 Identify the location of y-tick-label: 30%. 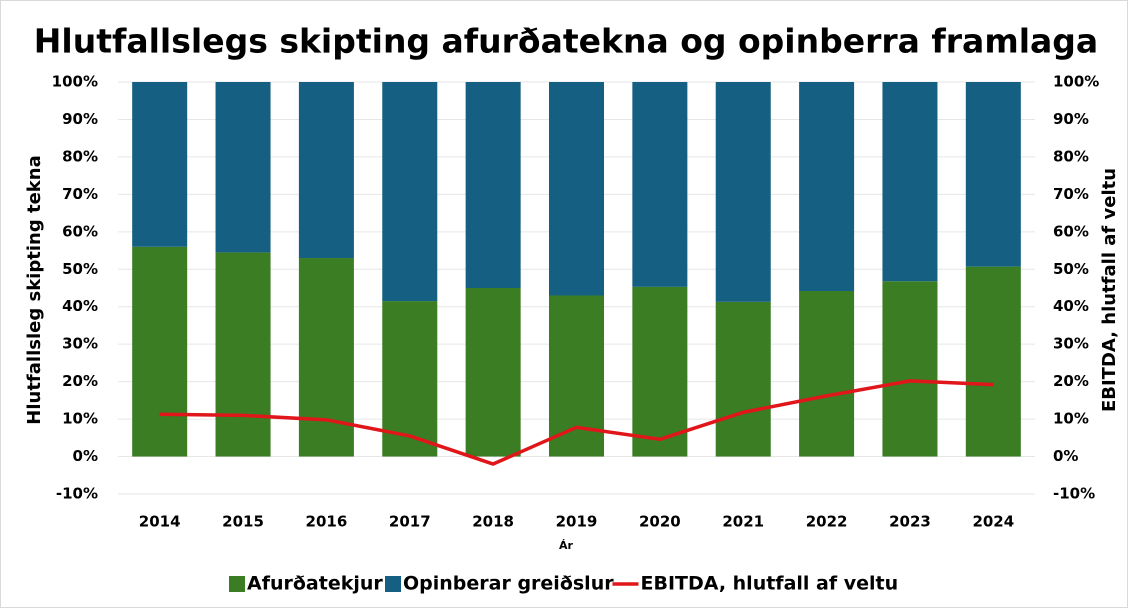
(80, 344).